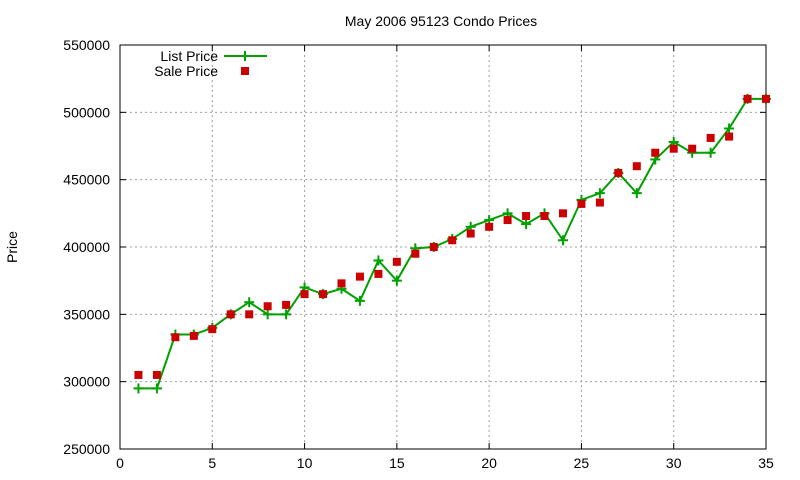 The image size is (800, 480). I want to click on y-tick-label-350000: 350000, so click(86, 314).